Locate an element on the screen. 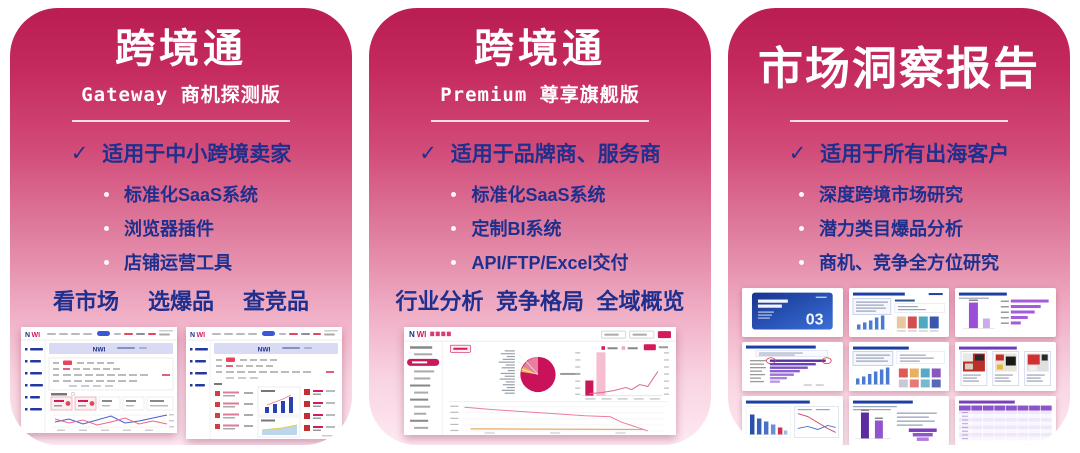  report-thumb-cover: 03 is located at coordinates (792, 312).